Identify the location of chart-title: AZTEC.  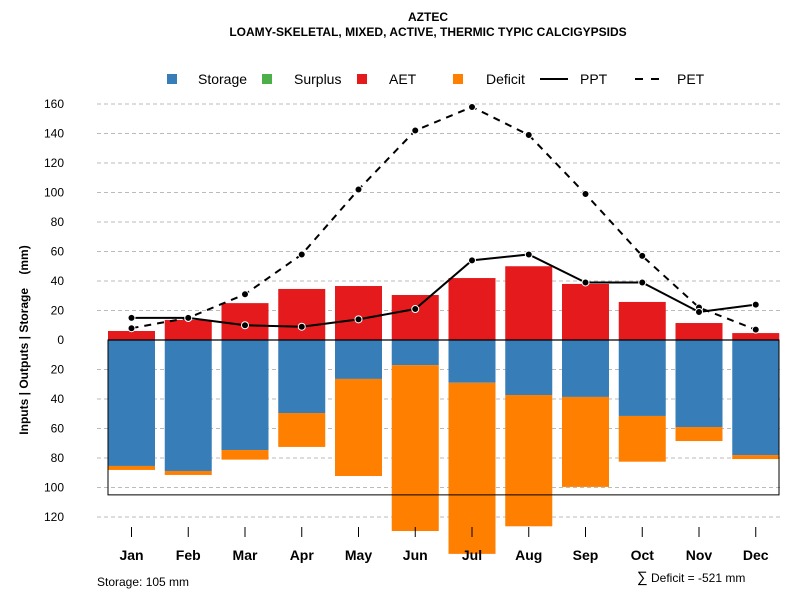
(428, 17).